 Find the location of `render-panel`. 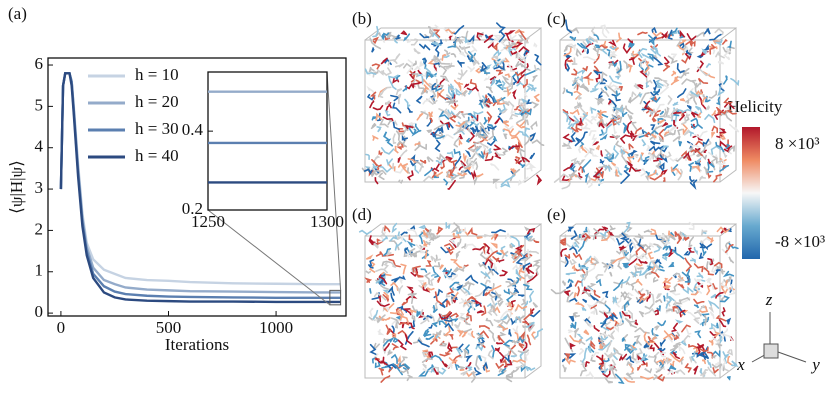

render-panel is located at coordinates (647, 104).